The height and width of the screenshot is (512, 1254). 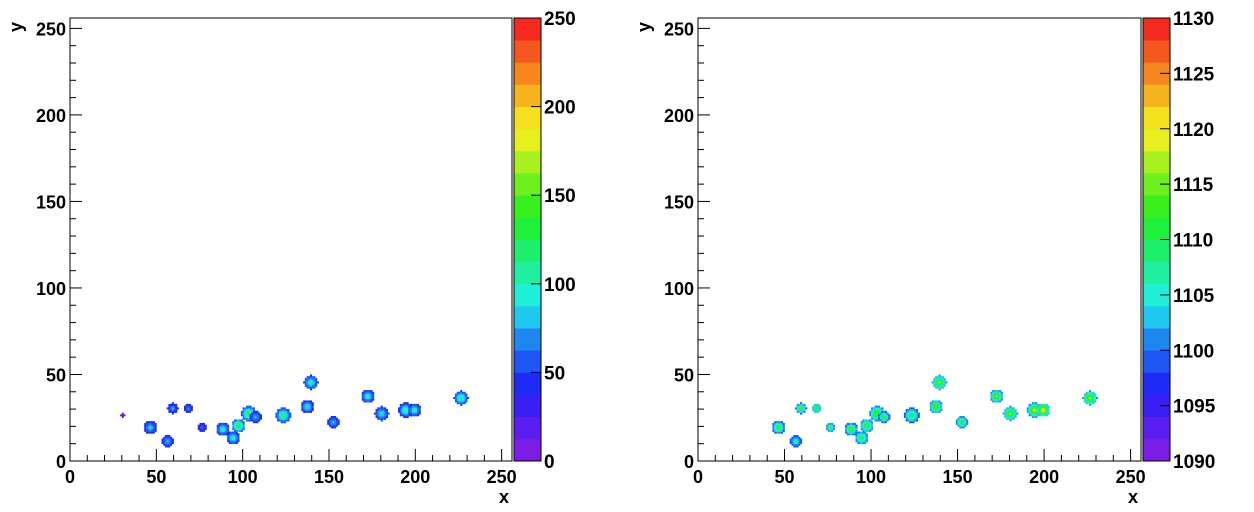 I want to click on y-tick-label: 200, so click(x=679, y=116).